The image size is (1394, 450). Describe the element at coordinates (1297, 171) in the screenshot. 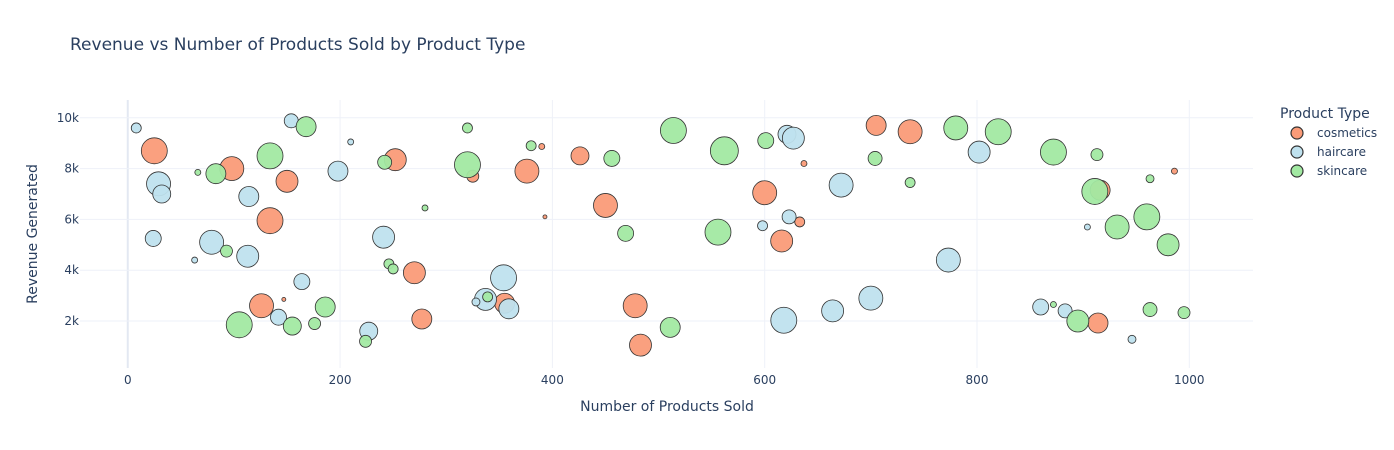

I see `legend-marker` at that location.